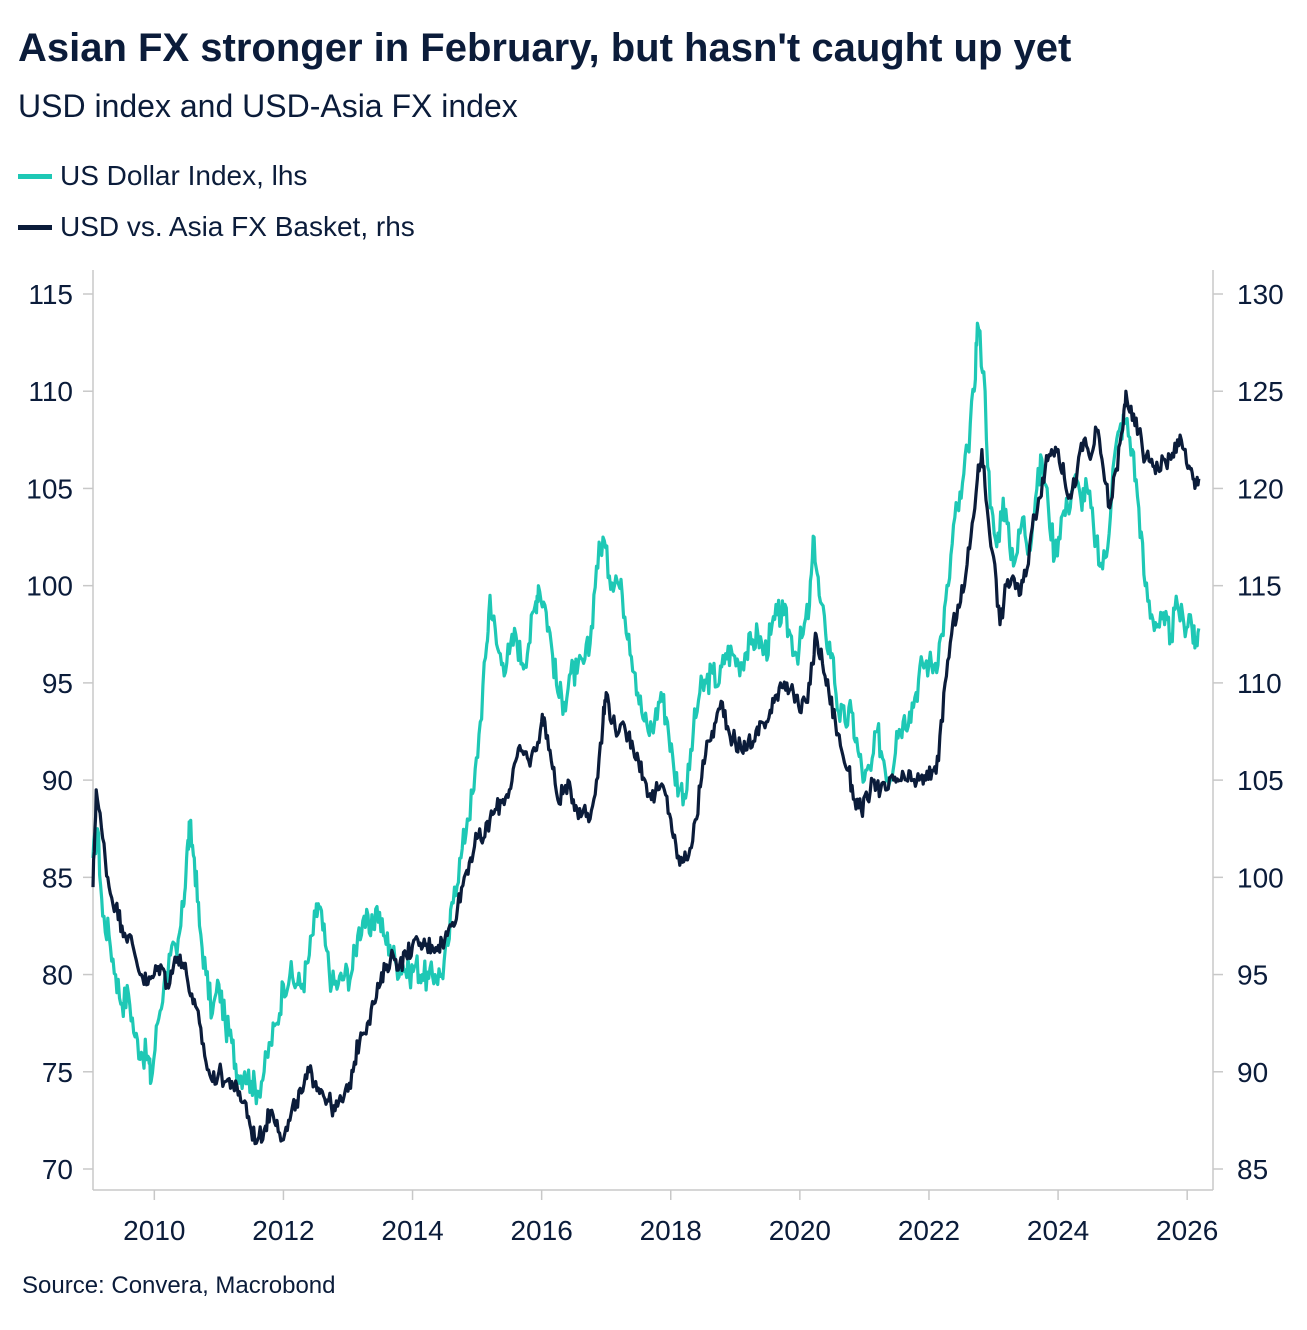 The image size is (1307, 1330). What do you see at coordinates (57, 975) in the screenshot?
I see `y-left-tick-label: 80` at bounding box center [57, 975].